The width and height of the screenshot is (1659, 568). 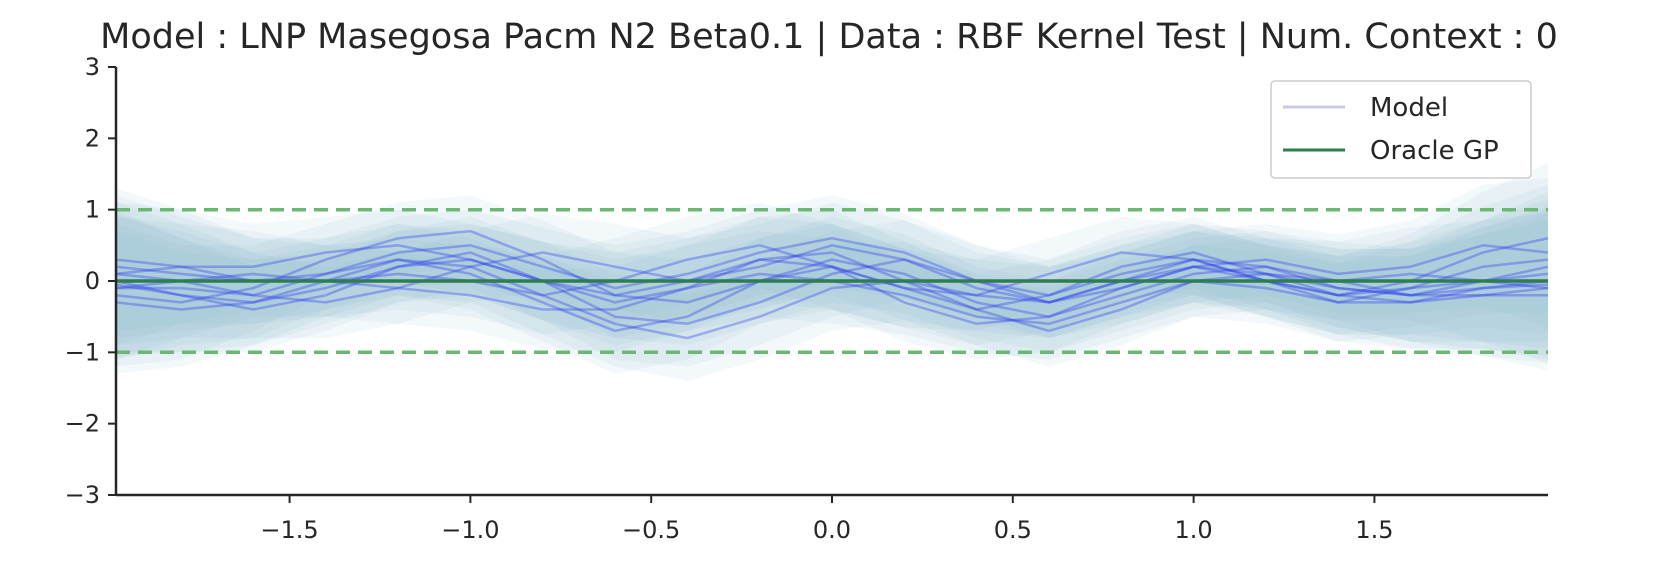 What do you see at coordinates (82, 424) in the screenshot?
I see `y-tick-label: −2` at bounding box center [82, 424].